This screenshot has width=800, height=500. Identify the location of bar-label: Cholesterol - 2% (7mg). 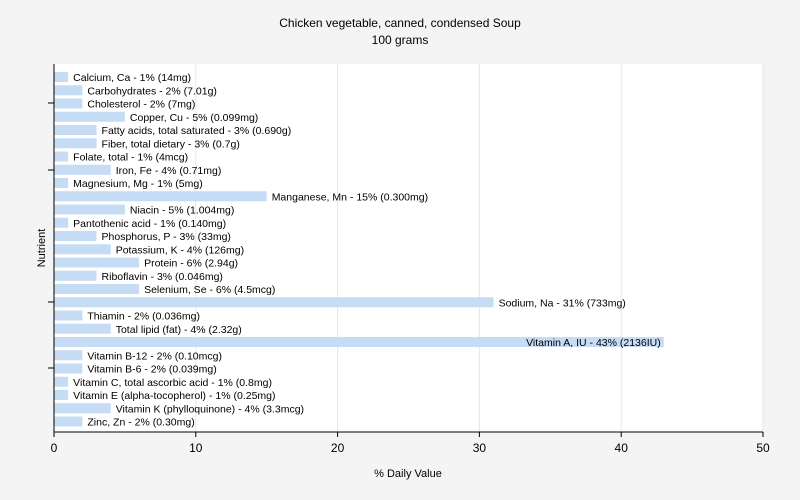
(141, 105).